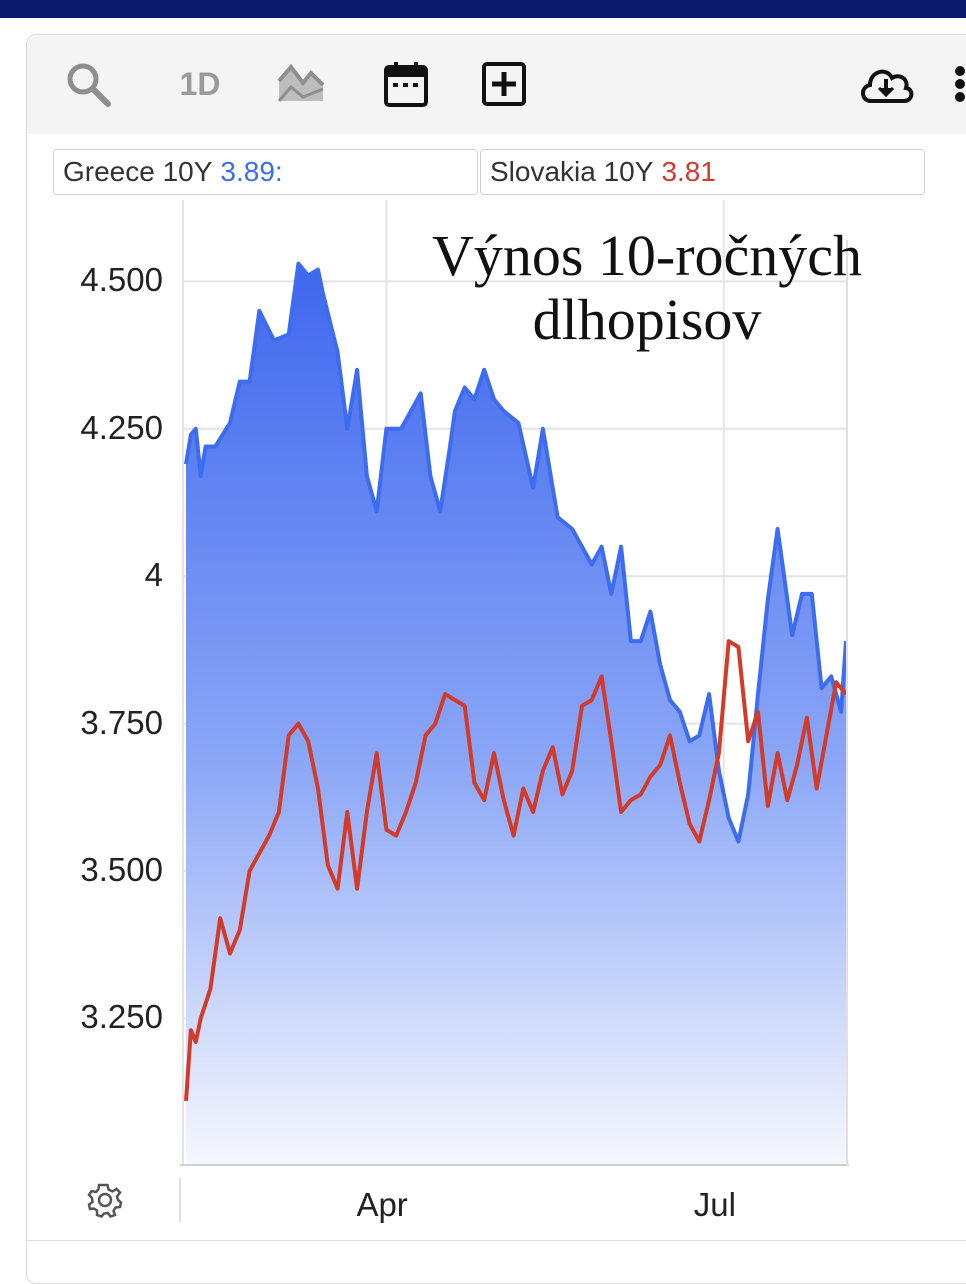 The image size is (966, 1284). I want to click on y-tick-label: 4, so click(153, 575).